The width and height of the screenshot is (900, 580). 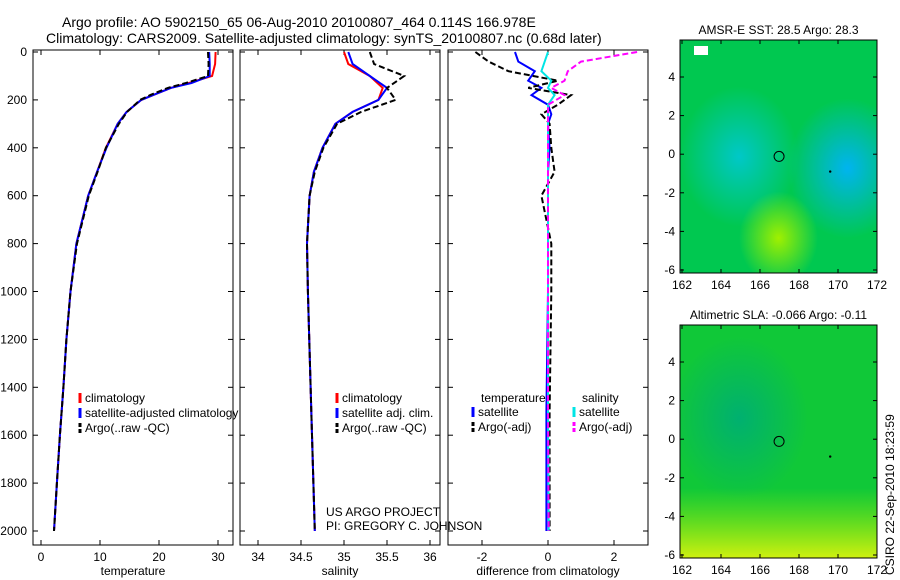 What do you see at coordinates (17, 244) in the screenshot?
I see `y-tick-label: 800` at bounding box center [17, 244].